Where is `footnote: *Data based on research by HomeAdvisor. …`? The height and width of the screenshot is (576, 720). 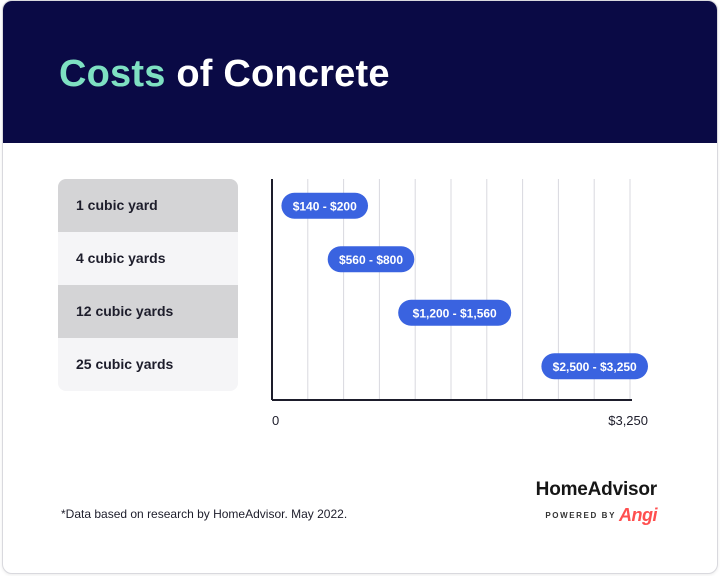 footnote: *Data based on research by HomeAdvisor. … is located at coordinates (204, 514).